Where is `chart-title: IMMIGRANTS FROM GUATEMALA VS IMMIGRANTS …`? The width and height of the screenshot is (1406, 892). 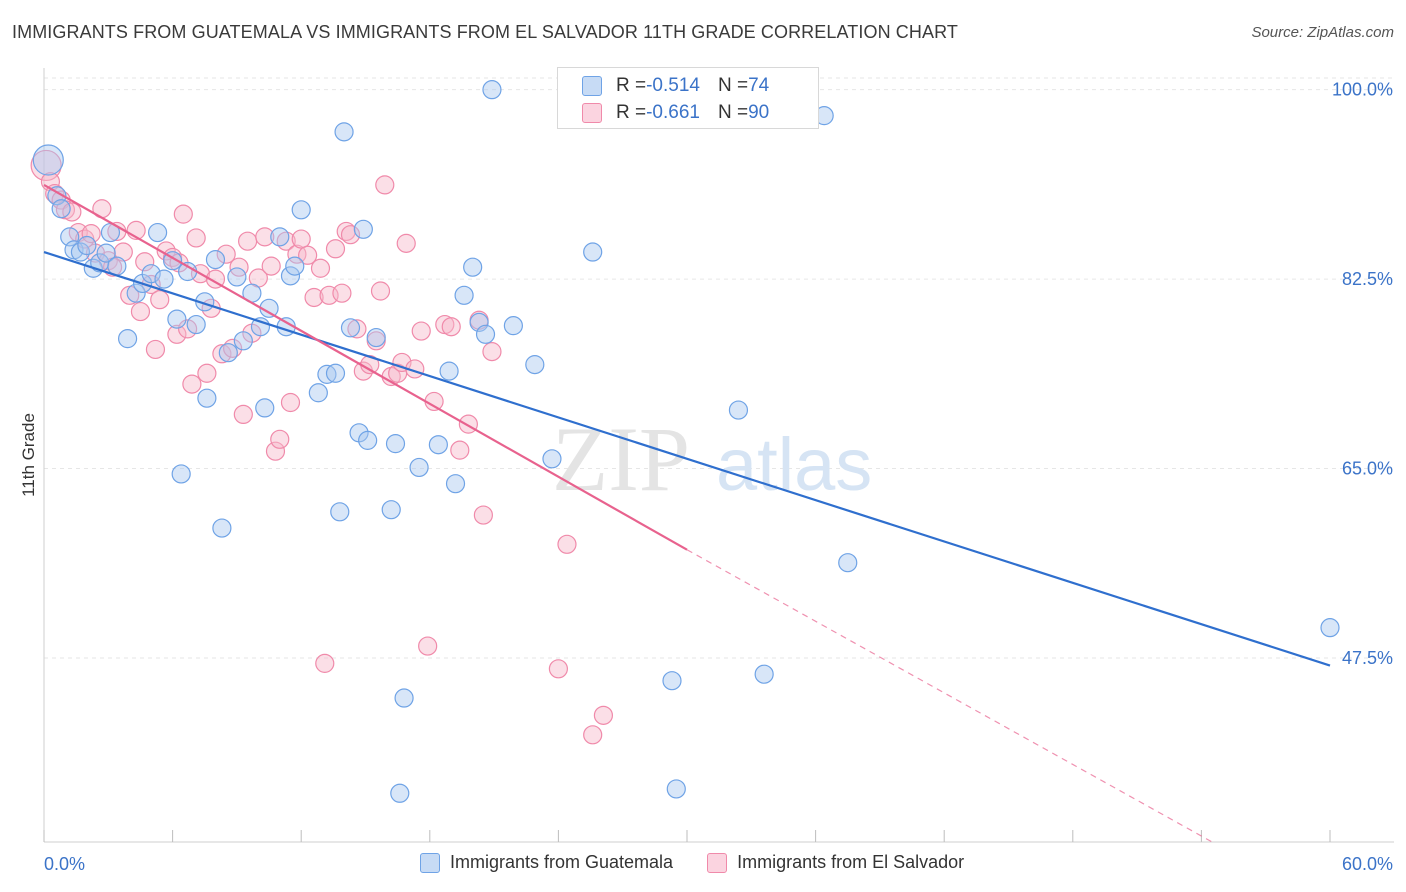 chart-title: IMMIGRANTS FROM GUATEMALA VS IMMIGRANTS … is located at coordinates (485, 32).